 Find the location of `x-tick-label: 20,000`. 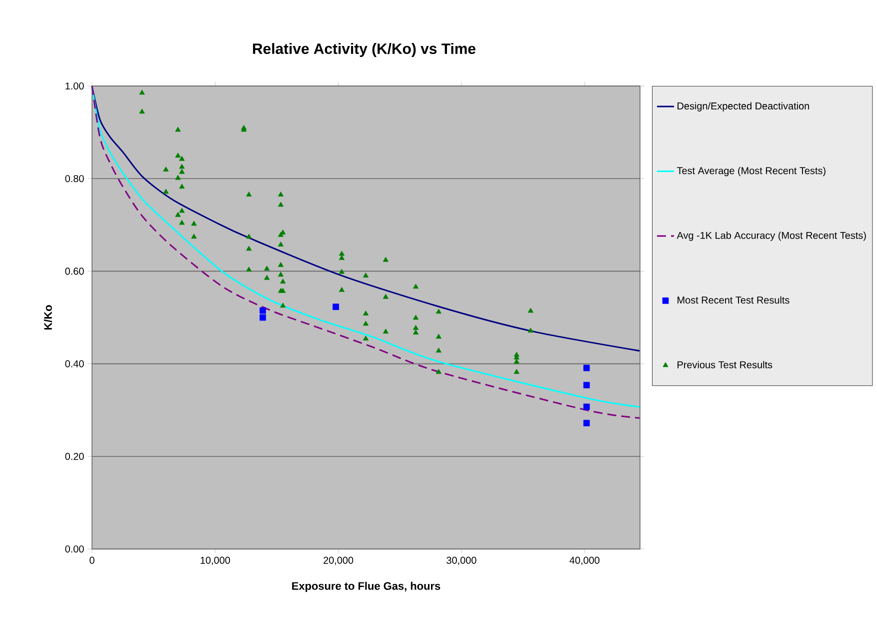

x-tick-label: 20,000 is located at coordinates (339, 561).